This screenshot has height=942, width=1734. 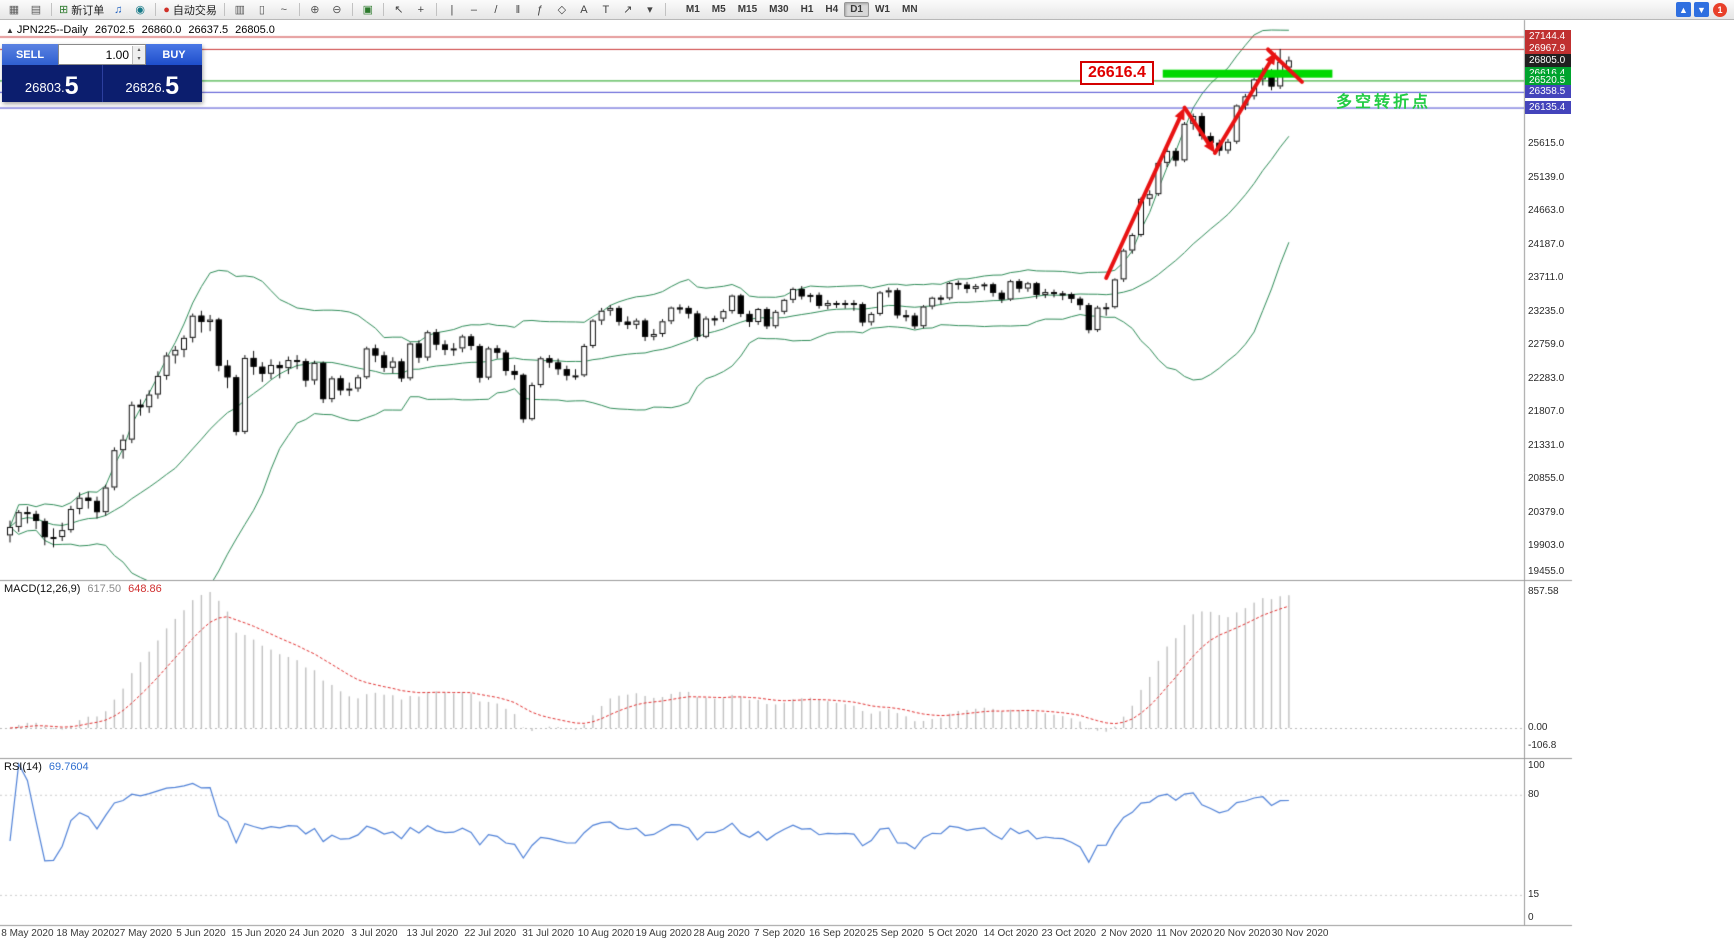 I want to click on channel-icon: ‖, so click(x=518, y=10).